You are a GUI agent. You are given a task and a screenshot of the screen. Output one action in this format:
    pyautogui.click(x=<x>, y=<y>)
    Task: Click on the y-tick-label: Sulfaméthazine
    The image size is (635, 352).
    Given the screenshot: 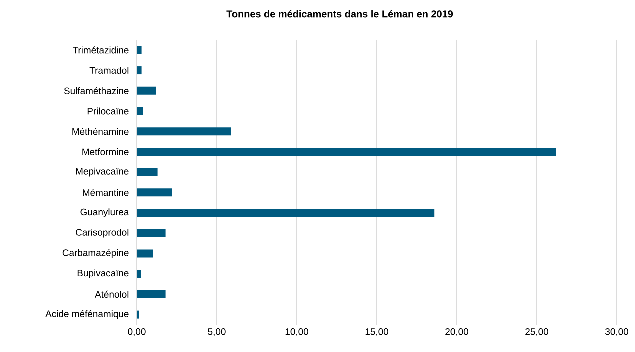 What is the action you would take?
    pyautogui.click(x=96, y=90)
    